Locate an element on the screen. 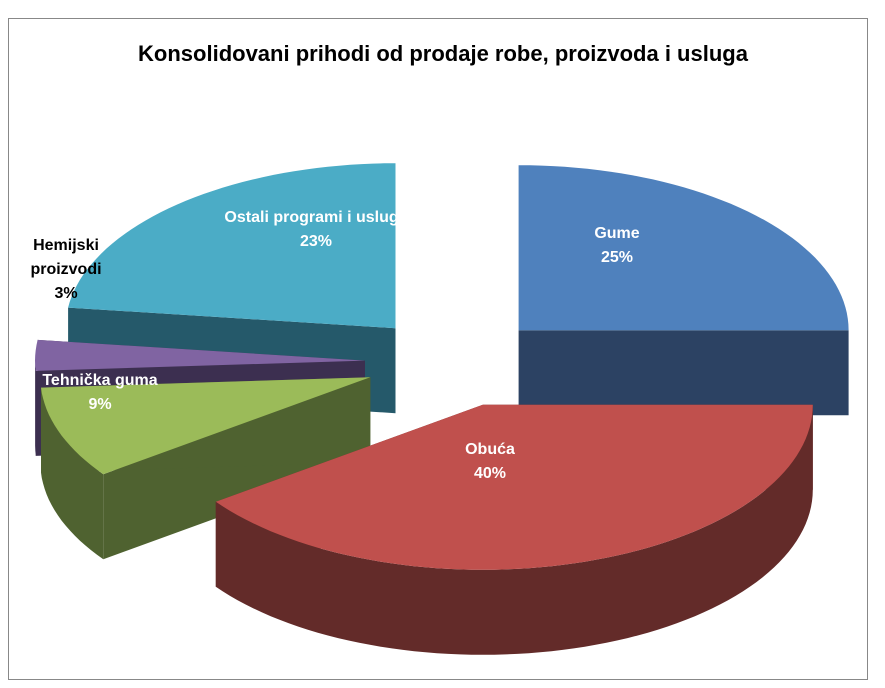  category-label: Gume is located at coordinates (617, 233).